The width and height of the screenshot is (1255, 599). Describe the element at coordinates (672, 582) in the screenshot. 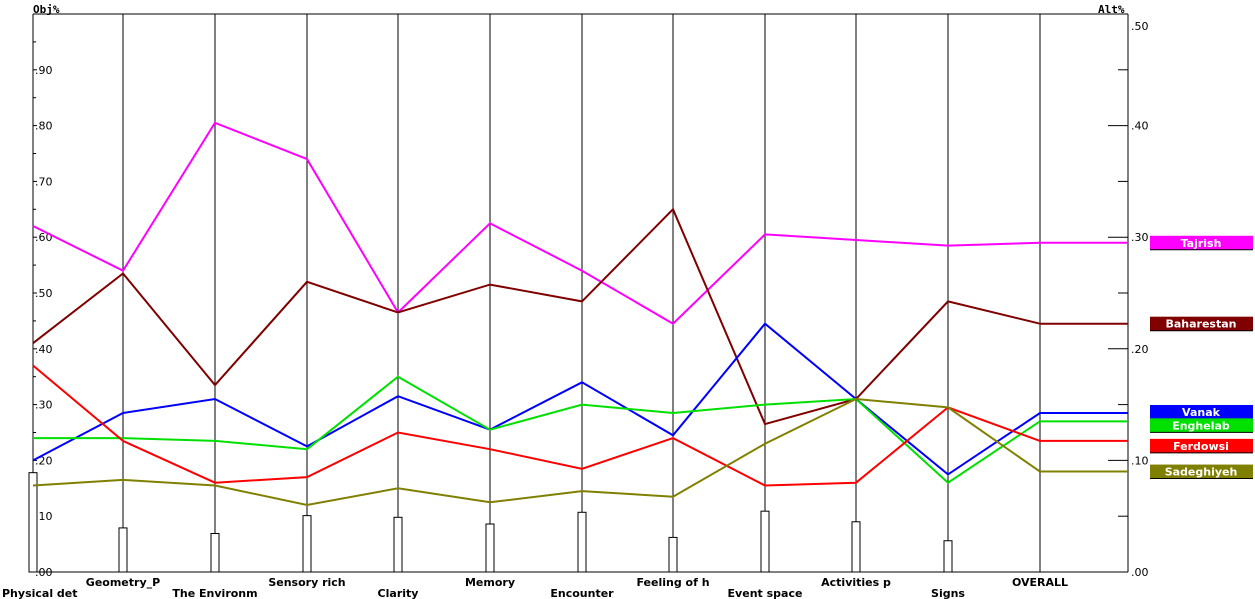

I see `criterion-label: Feeling of h` at that location.